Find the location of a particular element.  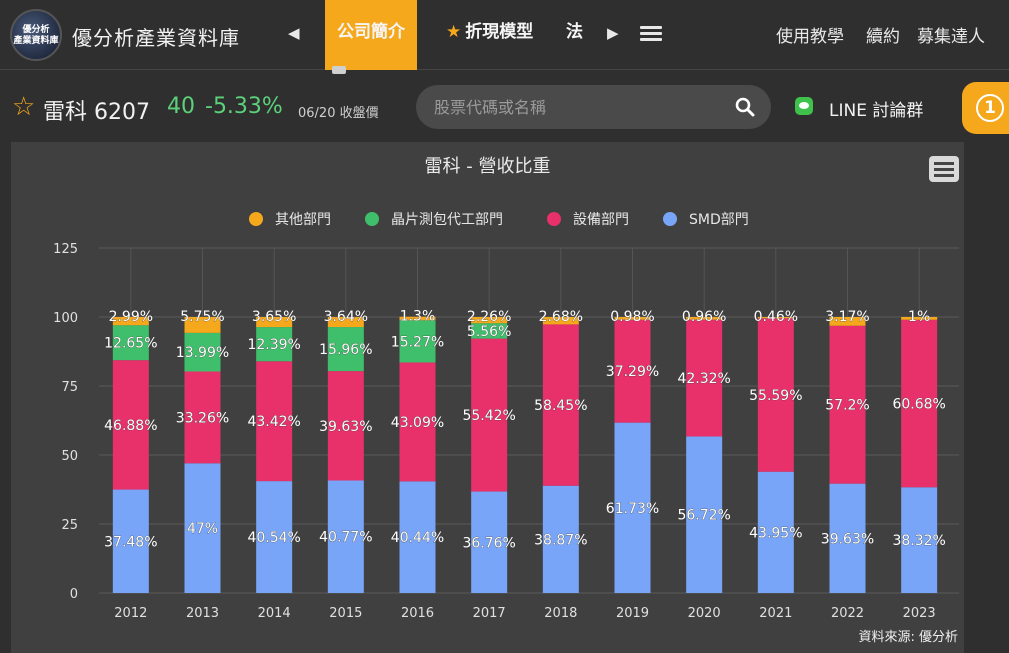

y-tick-label: 50 is located at coordinates (69, 456).